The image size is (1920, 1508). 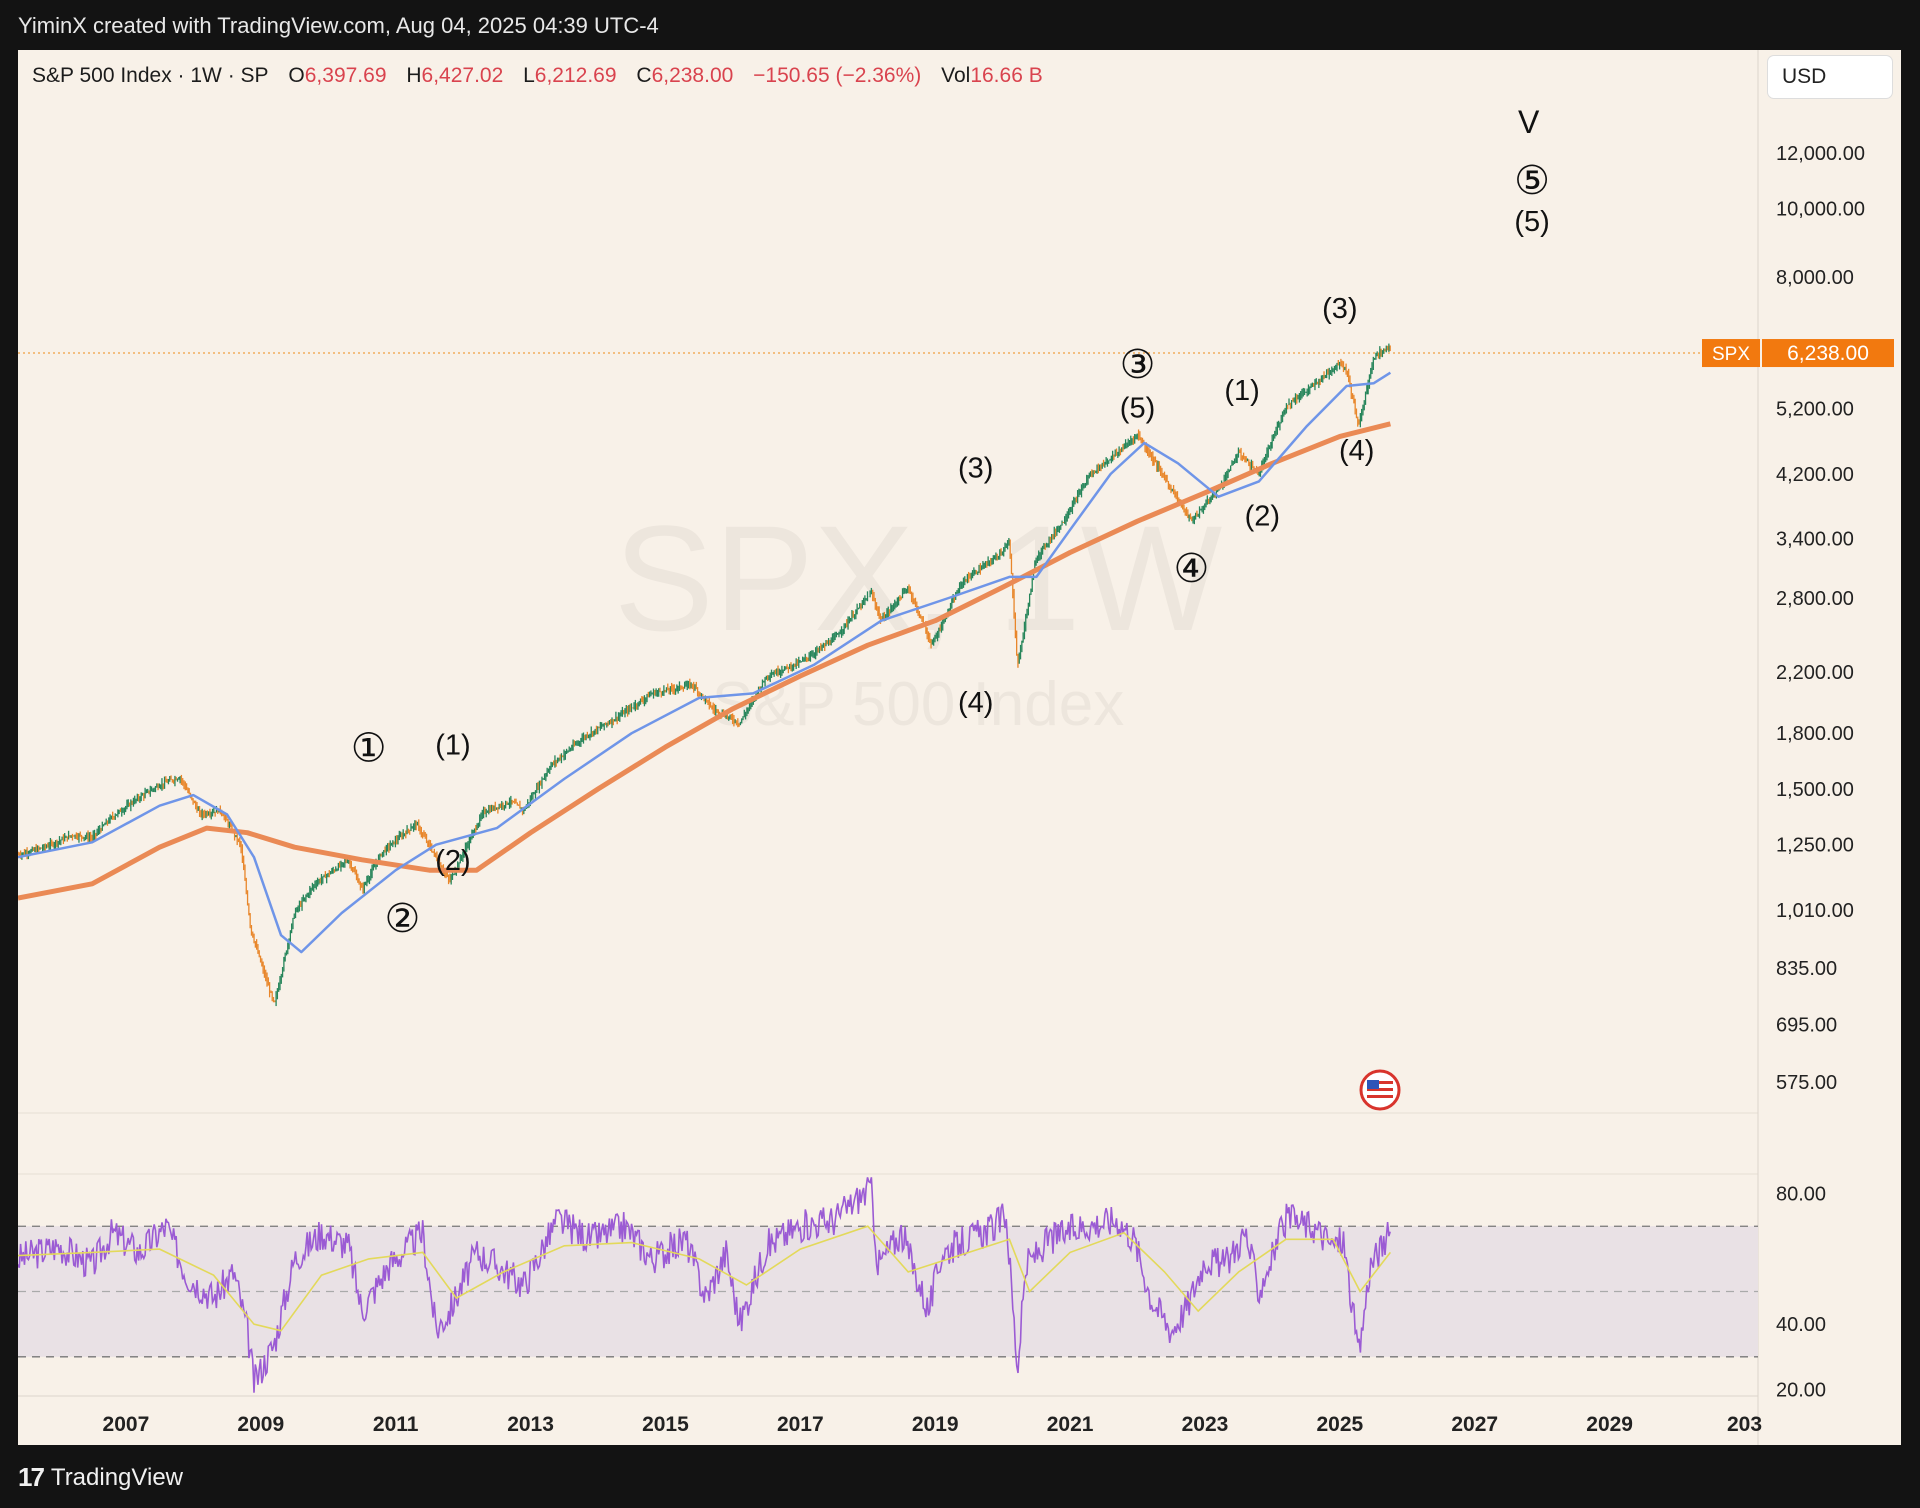 I want to click on time-tick-label: 2015, so click(x=665, y=1424).